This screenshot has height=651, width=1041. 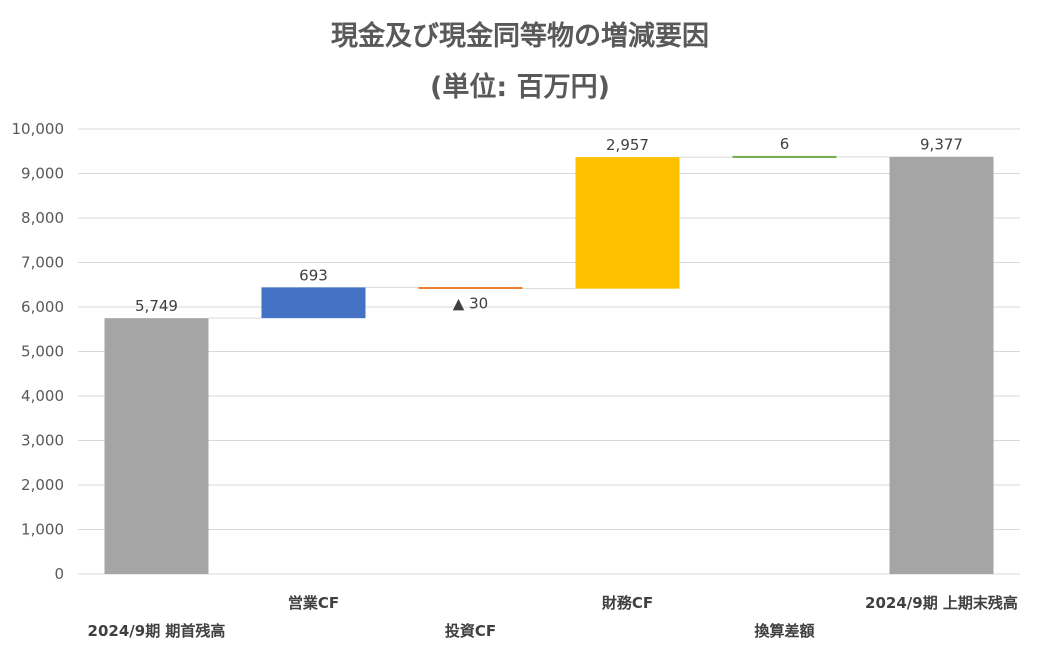 I want to click on y-tick-label: 4,000, so click(x=42, y=396).